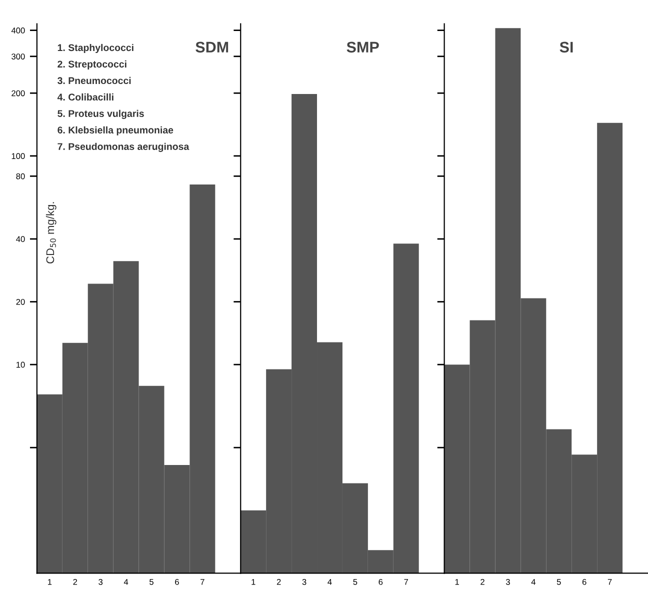 The height and width of the screenshot is (594, 648). What do you see at coordinates (85, 97) in the screenshot?
I see `annotation: 4. Colibacilli` at bounding box center [85, 97].